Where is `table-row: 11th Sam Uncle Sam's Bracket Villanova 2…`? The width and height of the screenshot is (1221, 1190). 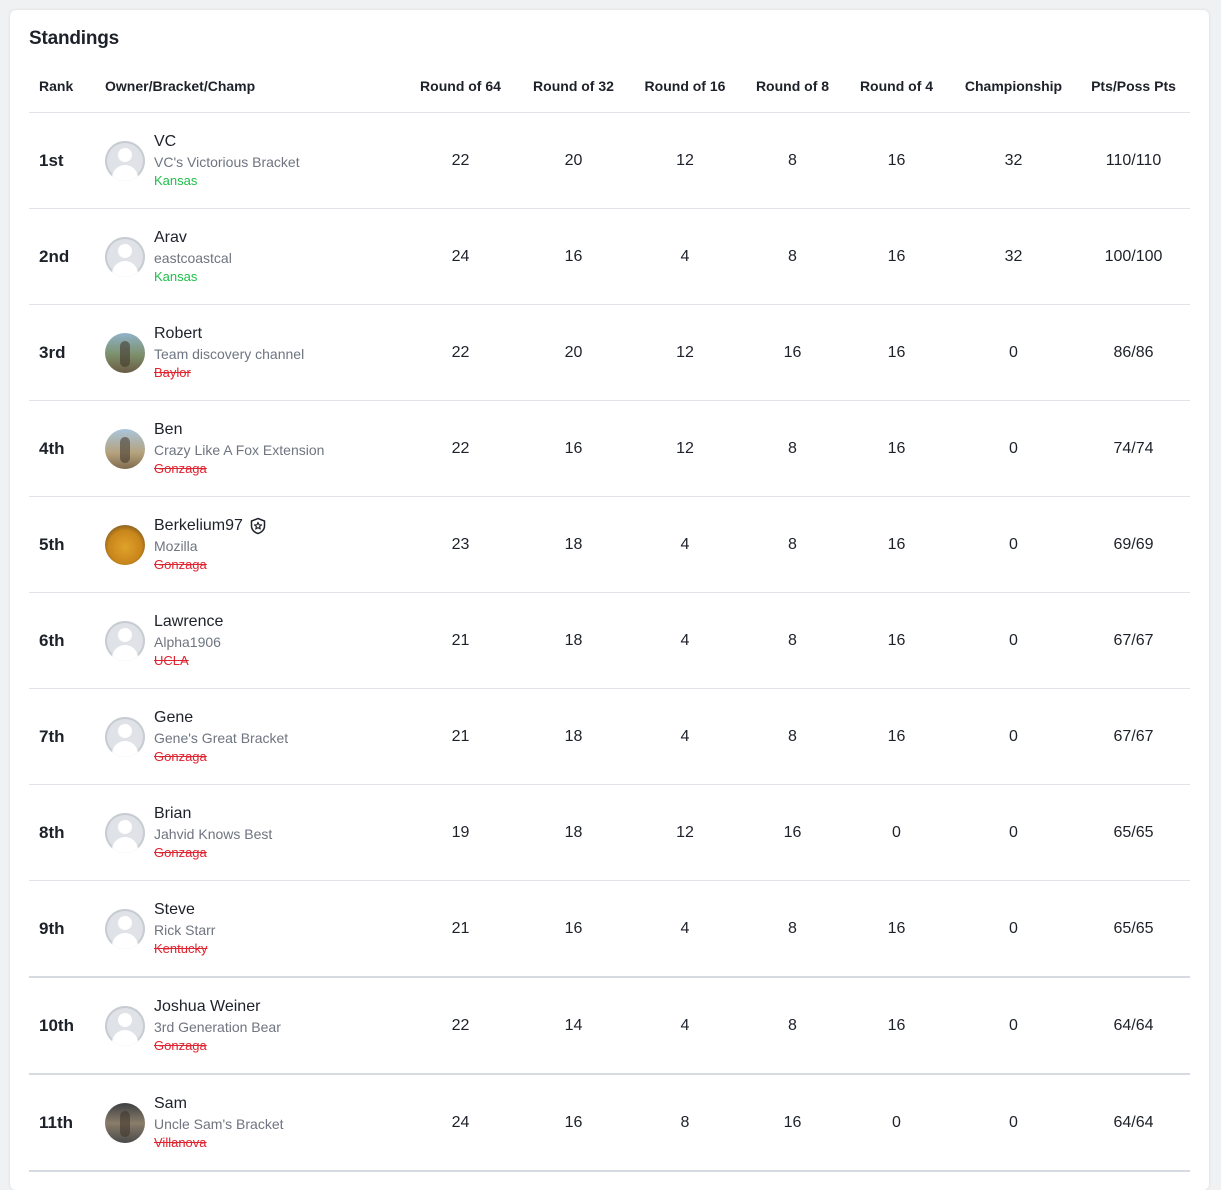
table-row: 11th Sam Uncle Sam's Bracket Villanova 2… is located at coordinates (609, 1123).